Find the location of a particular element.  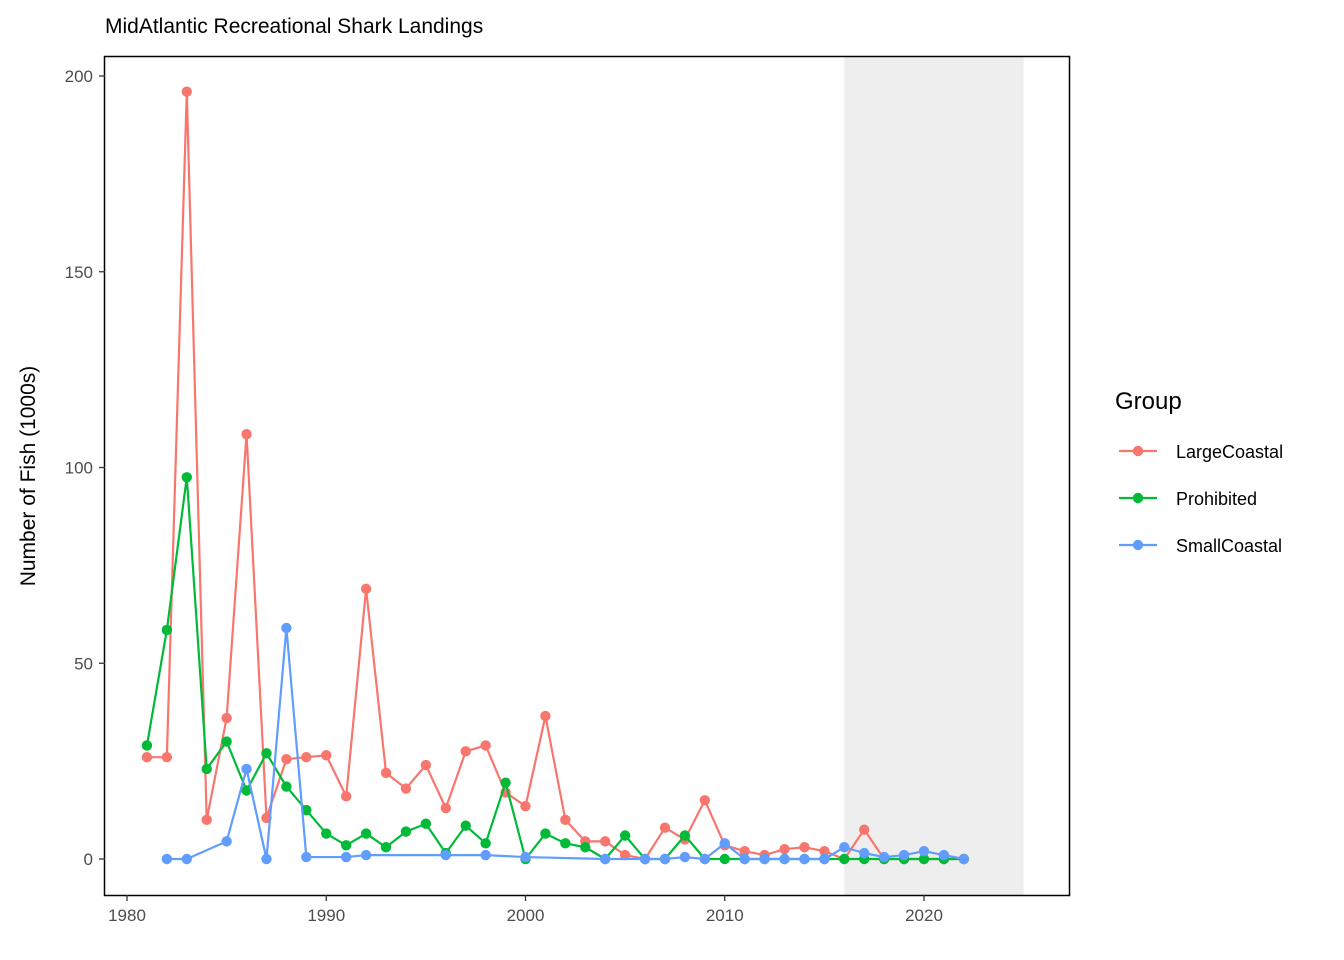

legend: Group LargeCoastal Prohibited SmallCoastal is located at coordinates (1199, 472).